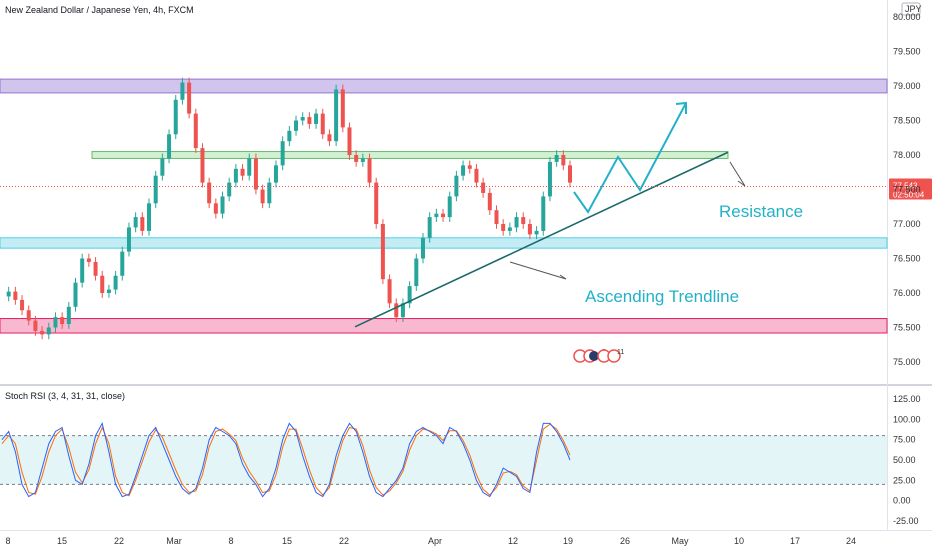  I want to click on projection-path, so click(630, 158).